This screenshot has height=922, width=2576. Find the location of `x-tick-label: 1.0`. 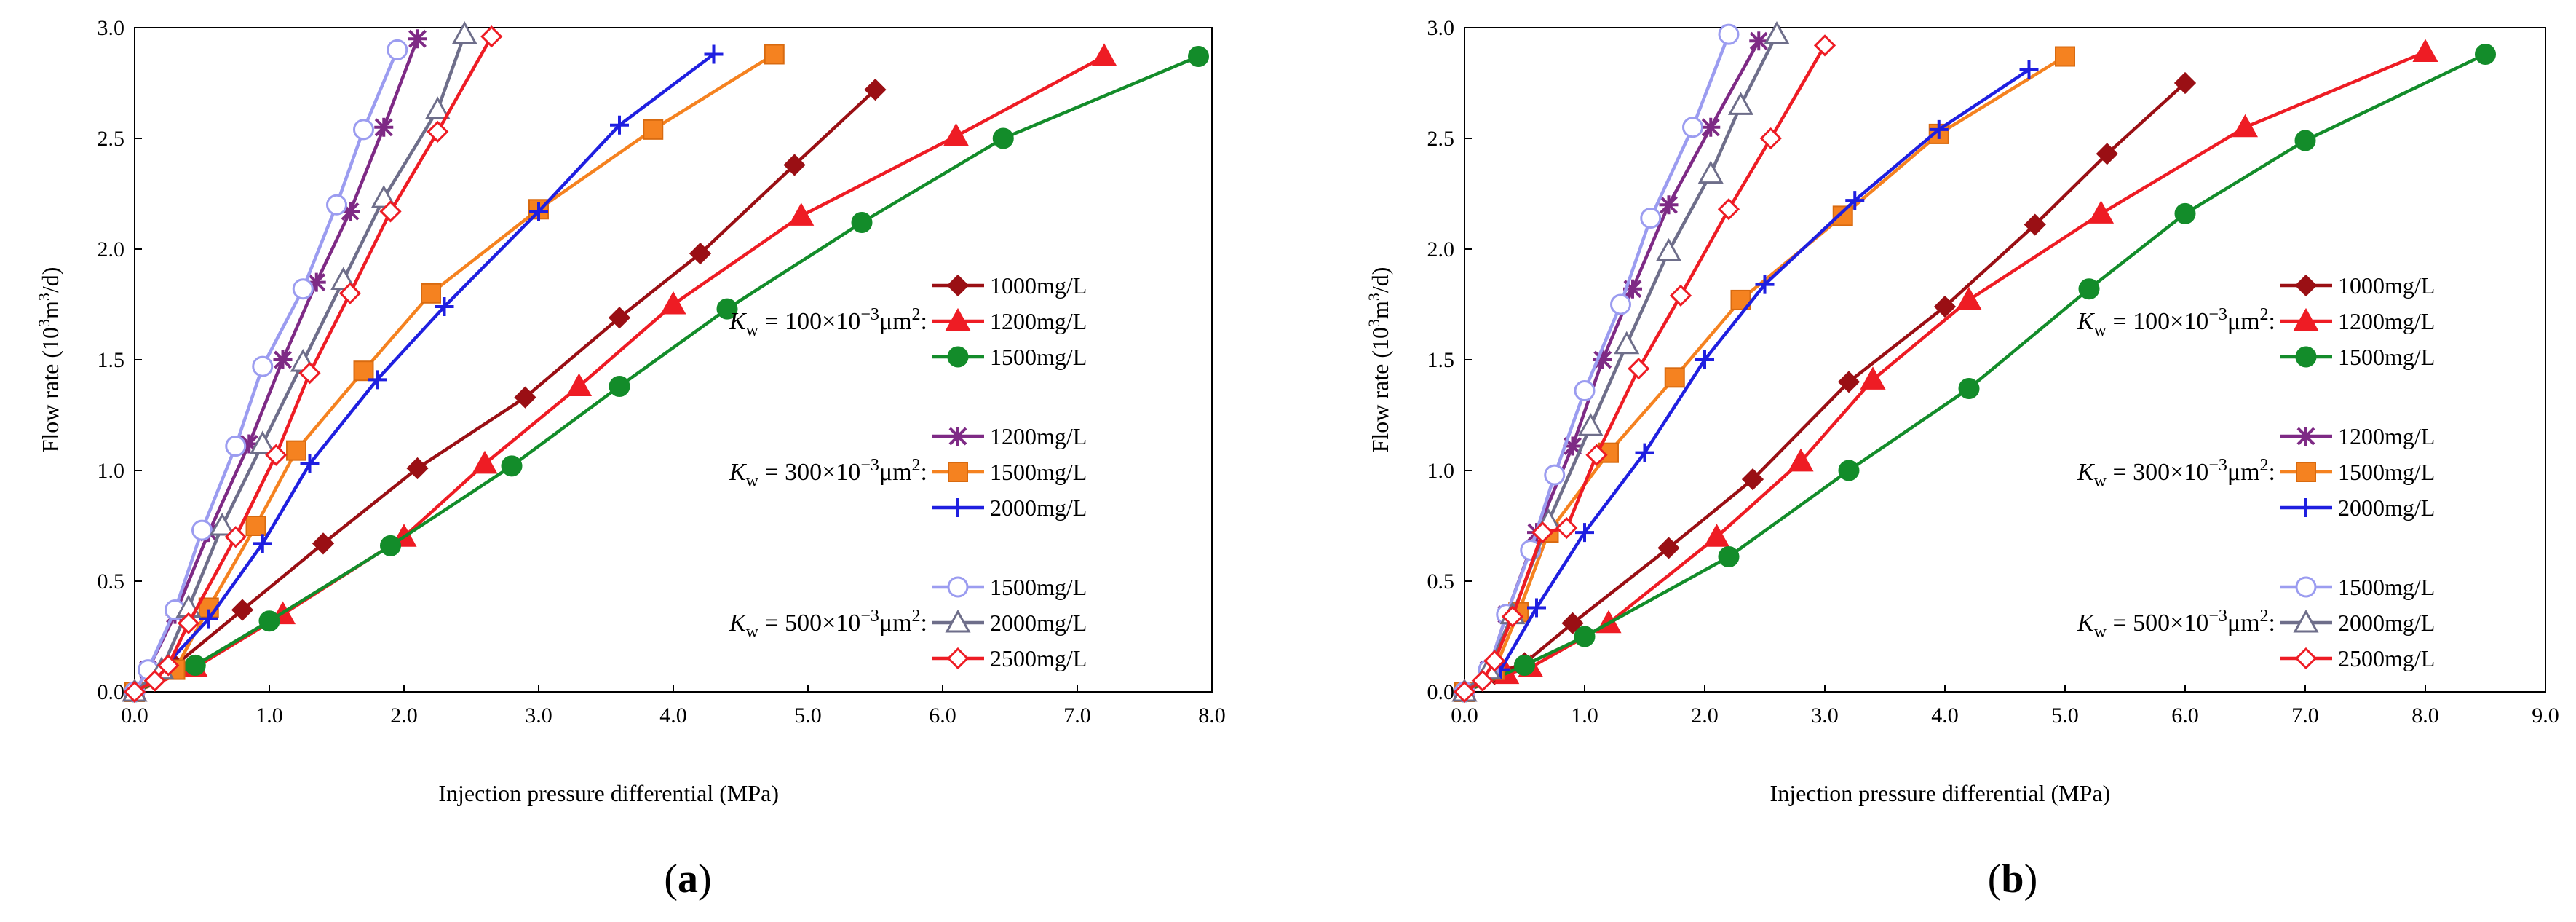

x-tick-label: 1.0 is located at coordinates (1584, 716).